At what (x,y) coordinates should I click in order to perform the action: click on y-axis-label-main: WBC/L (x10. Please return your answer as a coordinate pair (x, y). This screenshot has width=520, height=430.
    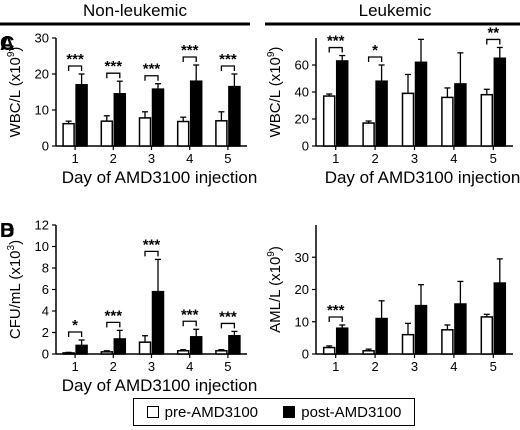
    Looking at the image, I should click on (275, 97).